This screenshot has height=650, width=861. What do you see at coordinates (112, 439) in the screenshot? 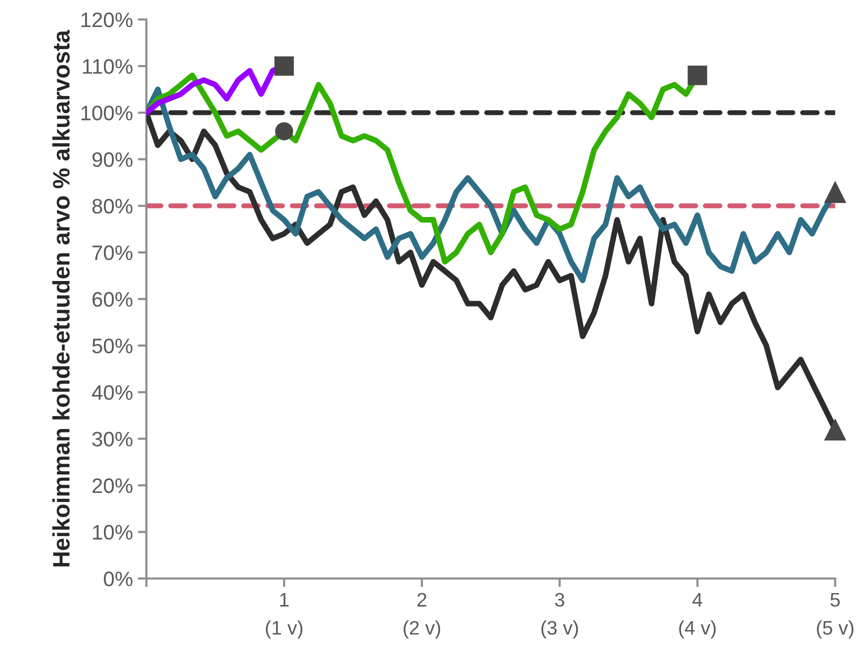
I see `y-tick-label: 30%` at bounding box center [112, 439].